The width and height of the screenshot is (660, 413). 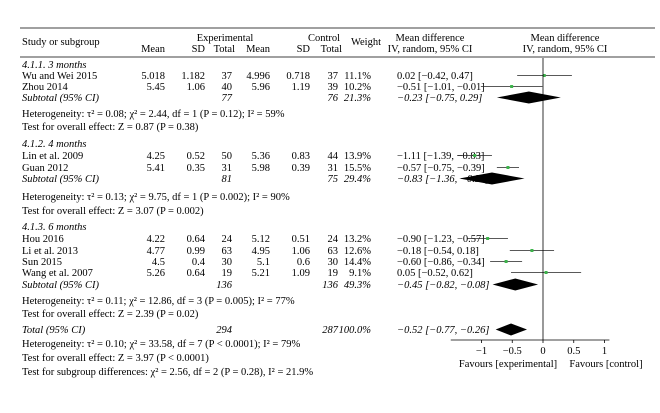 What do you see at coordinates (440, 156) in the screenshot?
I see `ci-value: −1.11 [−1.39, −0.83]` at bounding box center [440, 156].